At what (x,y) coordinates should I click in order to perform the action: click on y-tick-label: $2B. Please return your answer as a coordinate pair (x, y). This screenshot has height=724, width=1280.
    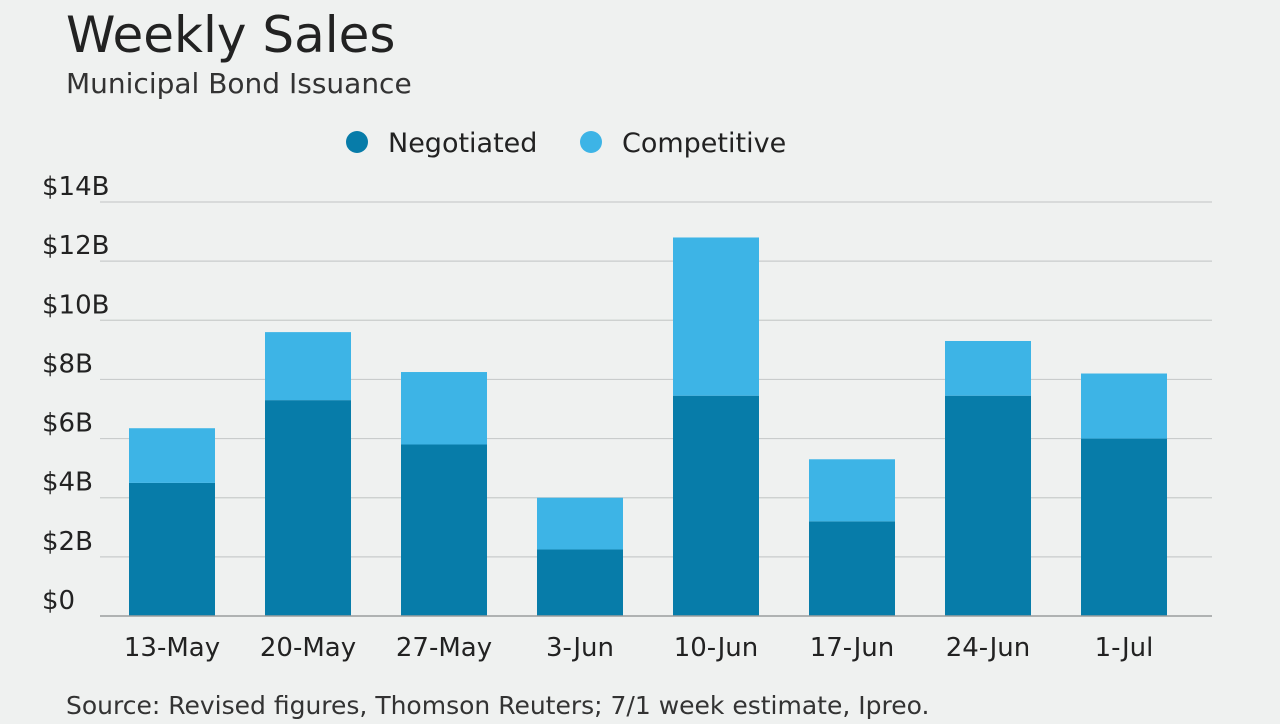
    Looking at the image, I should click on (67, 542).